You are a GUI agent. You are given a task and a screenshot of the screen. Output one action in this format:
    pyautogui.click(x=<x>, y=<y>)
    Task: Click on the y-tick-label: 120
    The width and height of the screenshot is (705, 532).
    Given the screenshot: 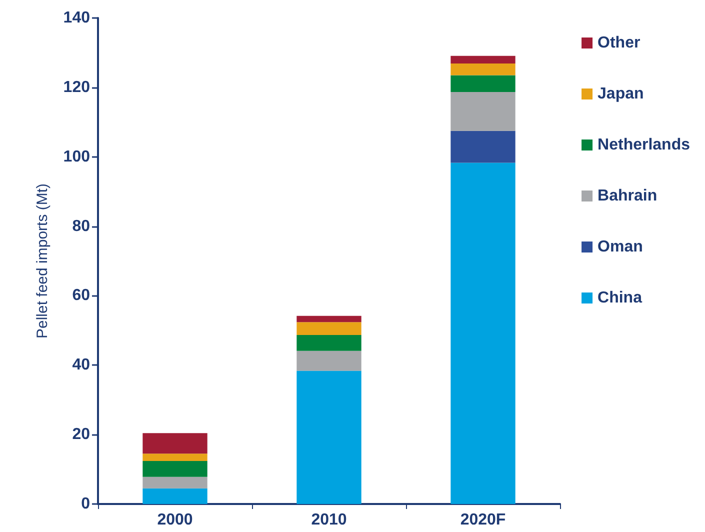 What is the action you would take?
    pyautogui.click(x=76, y=87)
    